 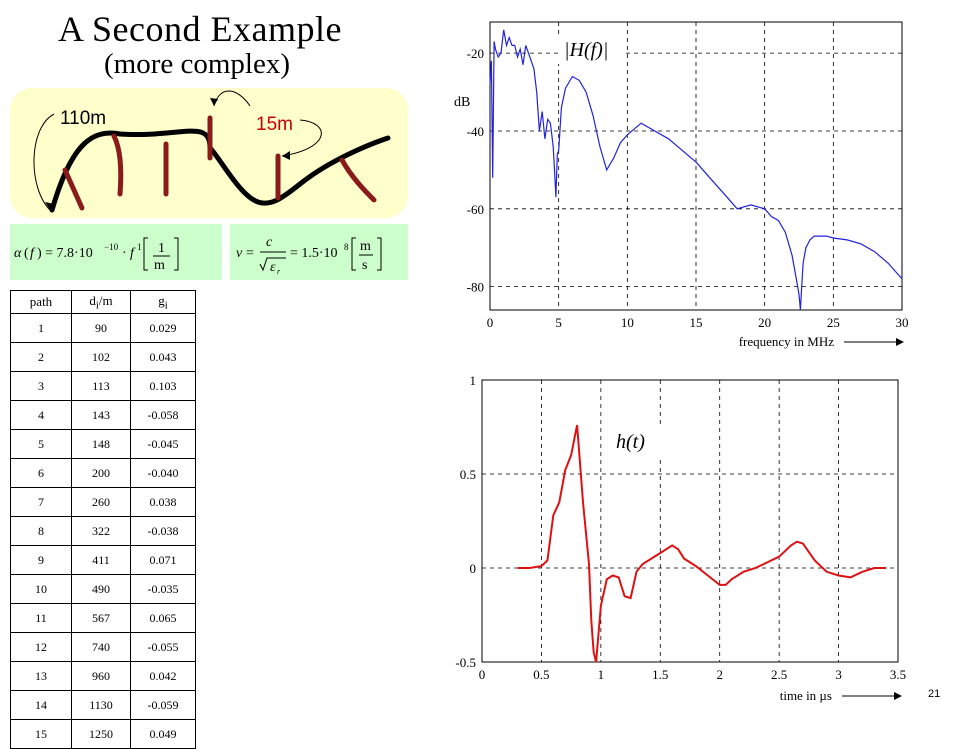 I want to click on y-tick-label: 0, so click(x=473, y=568).